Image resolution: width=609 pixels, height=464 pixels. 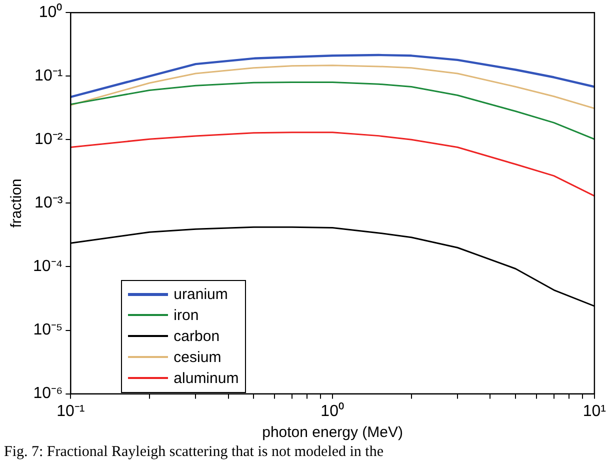 What do you see at coordinates (333, 433) in the screenshot?
I see `x-axis-title: photon energy (MeV)` at bounding box center [333, 433].